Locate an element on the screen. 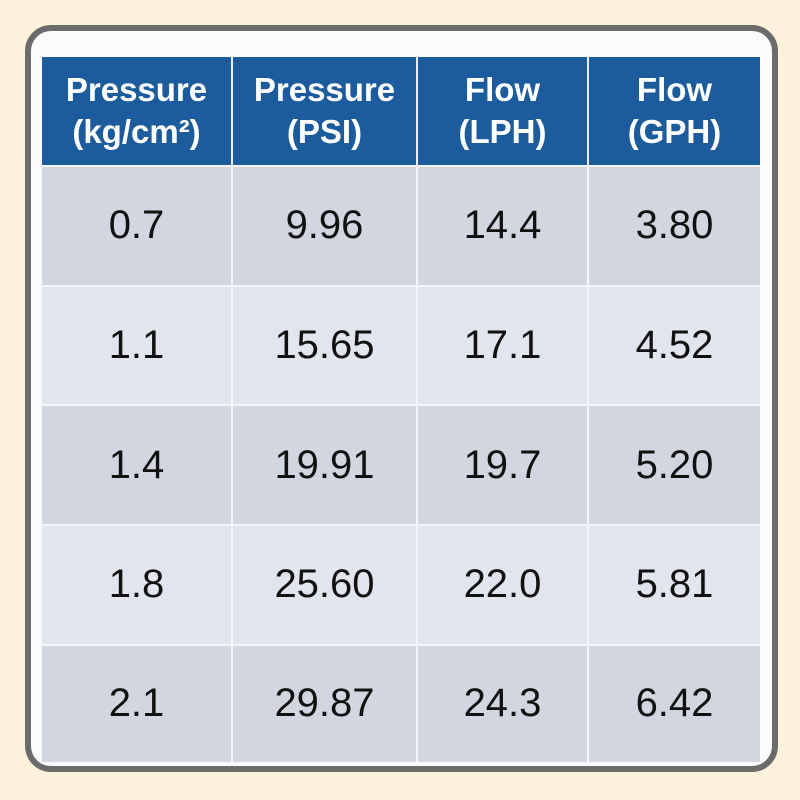 Image resolution: width=800 pixels, height=800 pixels. header-cell: Flow (LPH) is located at coordinates (503, 111).